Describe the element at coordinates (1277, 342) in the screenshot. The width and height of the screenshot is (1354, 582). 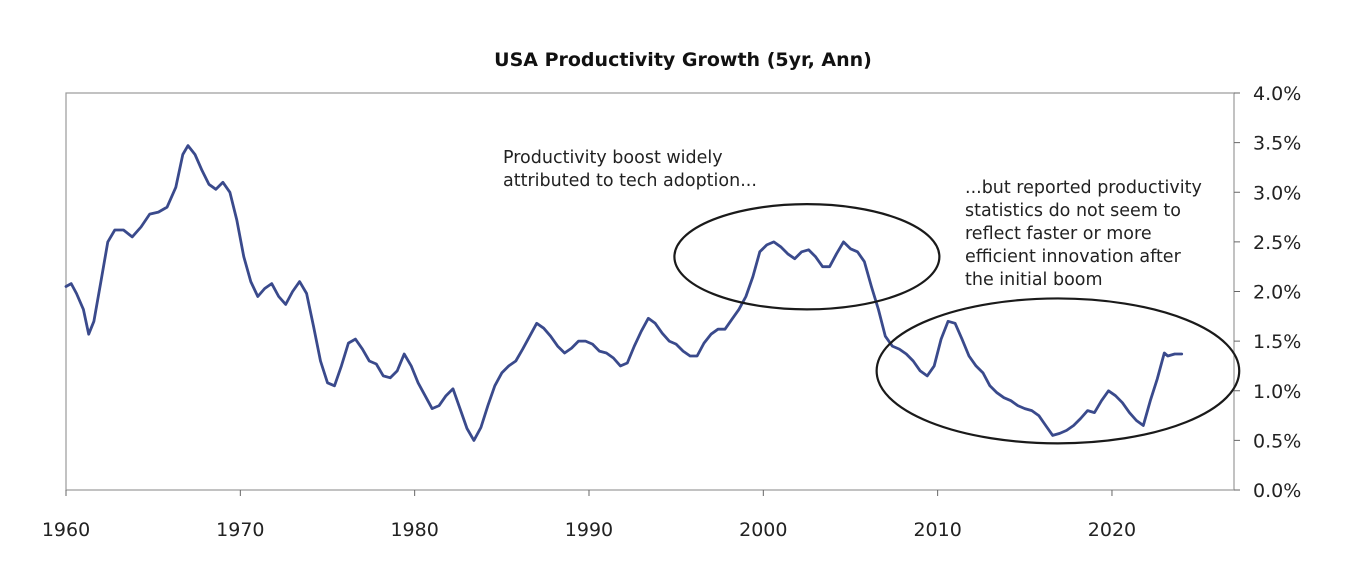
I see `y-tick-label: 1.5%` at that location.